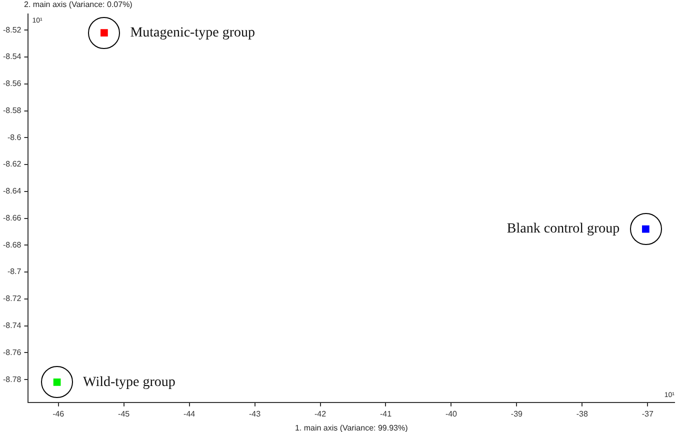 Image resolution: width=680 pixels, height=432 pixels. What do you see at coordinates (14, 137) in the screenshot?
I see `y-tick-label: -8.6` at bounding box center [14, 137].